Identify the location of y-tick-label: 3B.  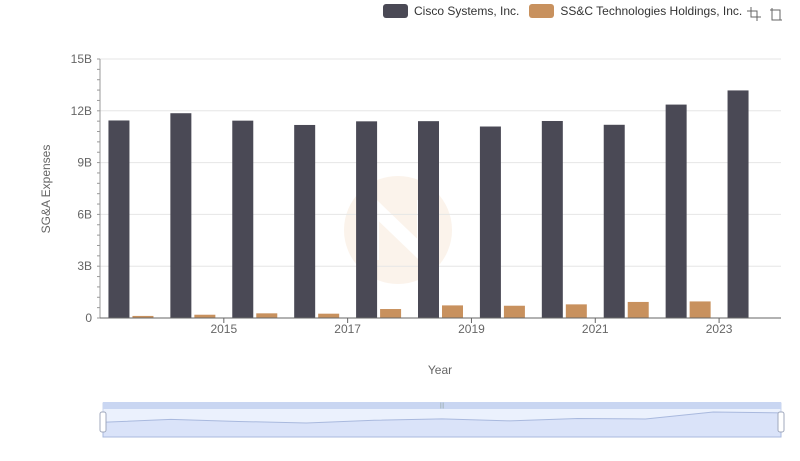
(84, 266).